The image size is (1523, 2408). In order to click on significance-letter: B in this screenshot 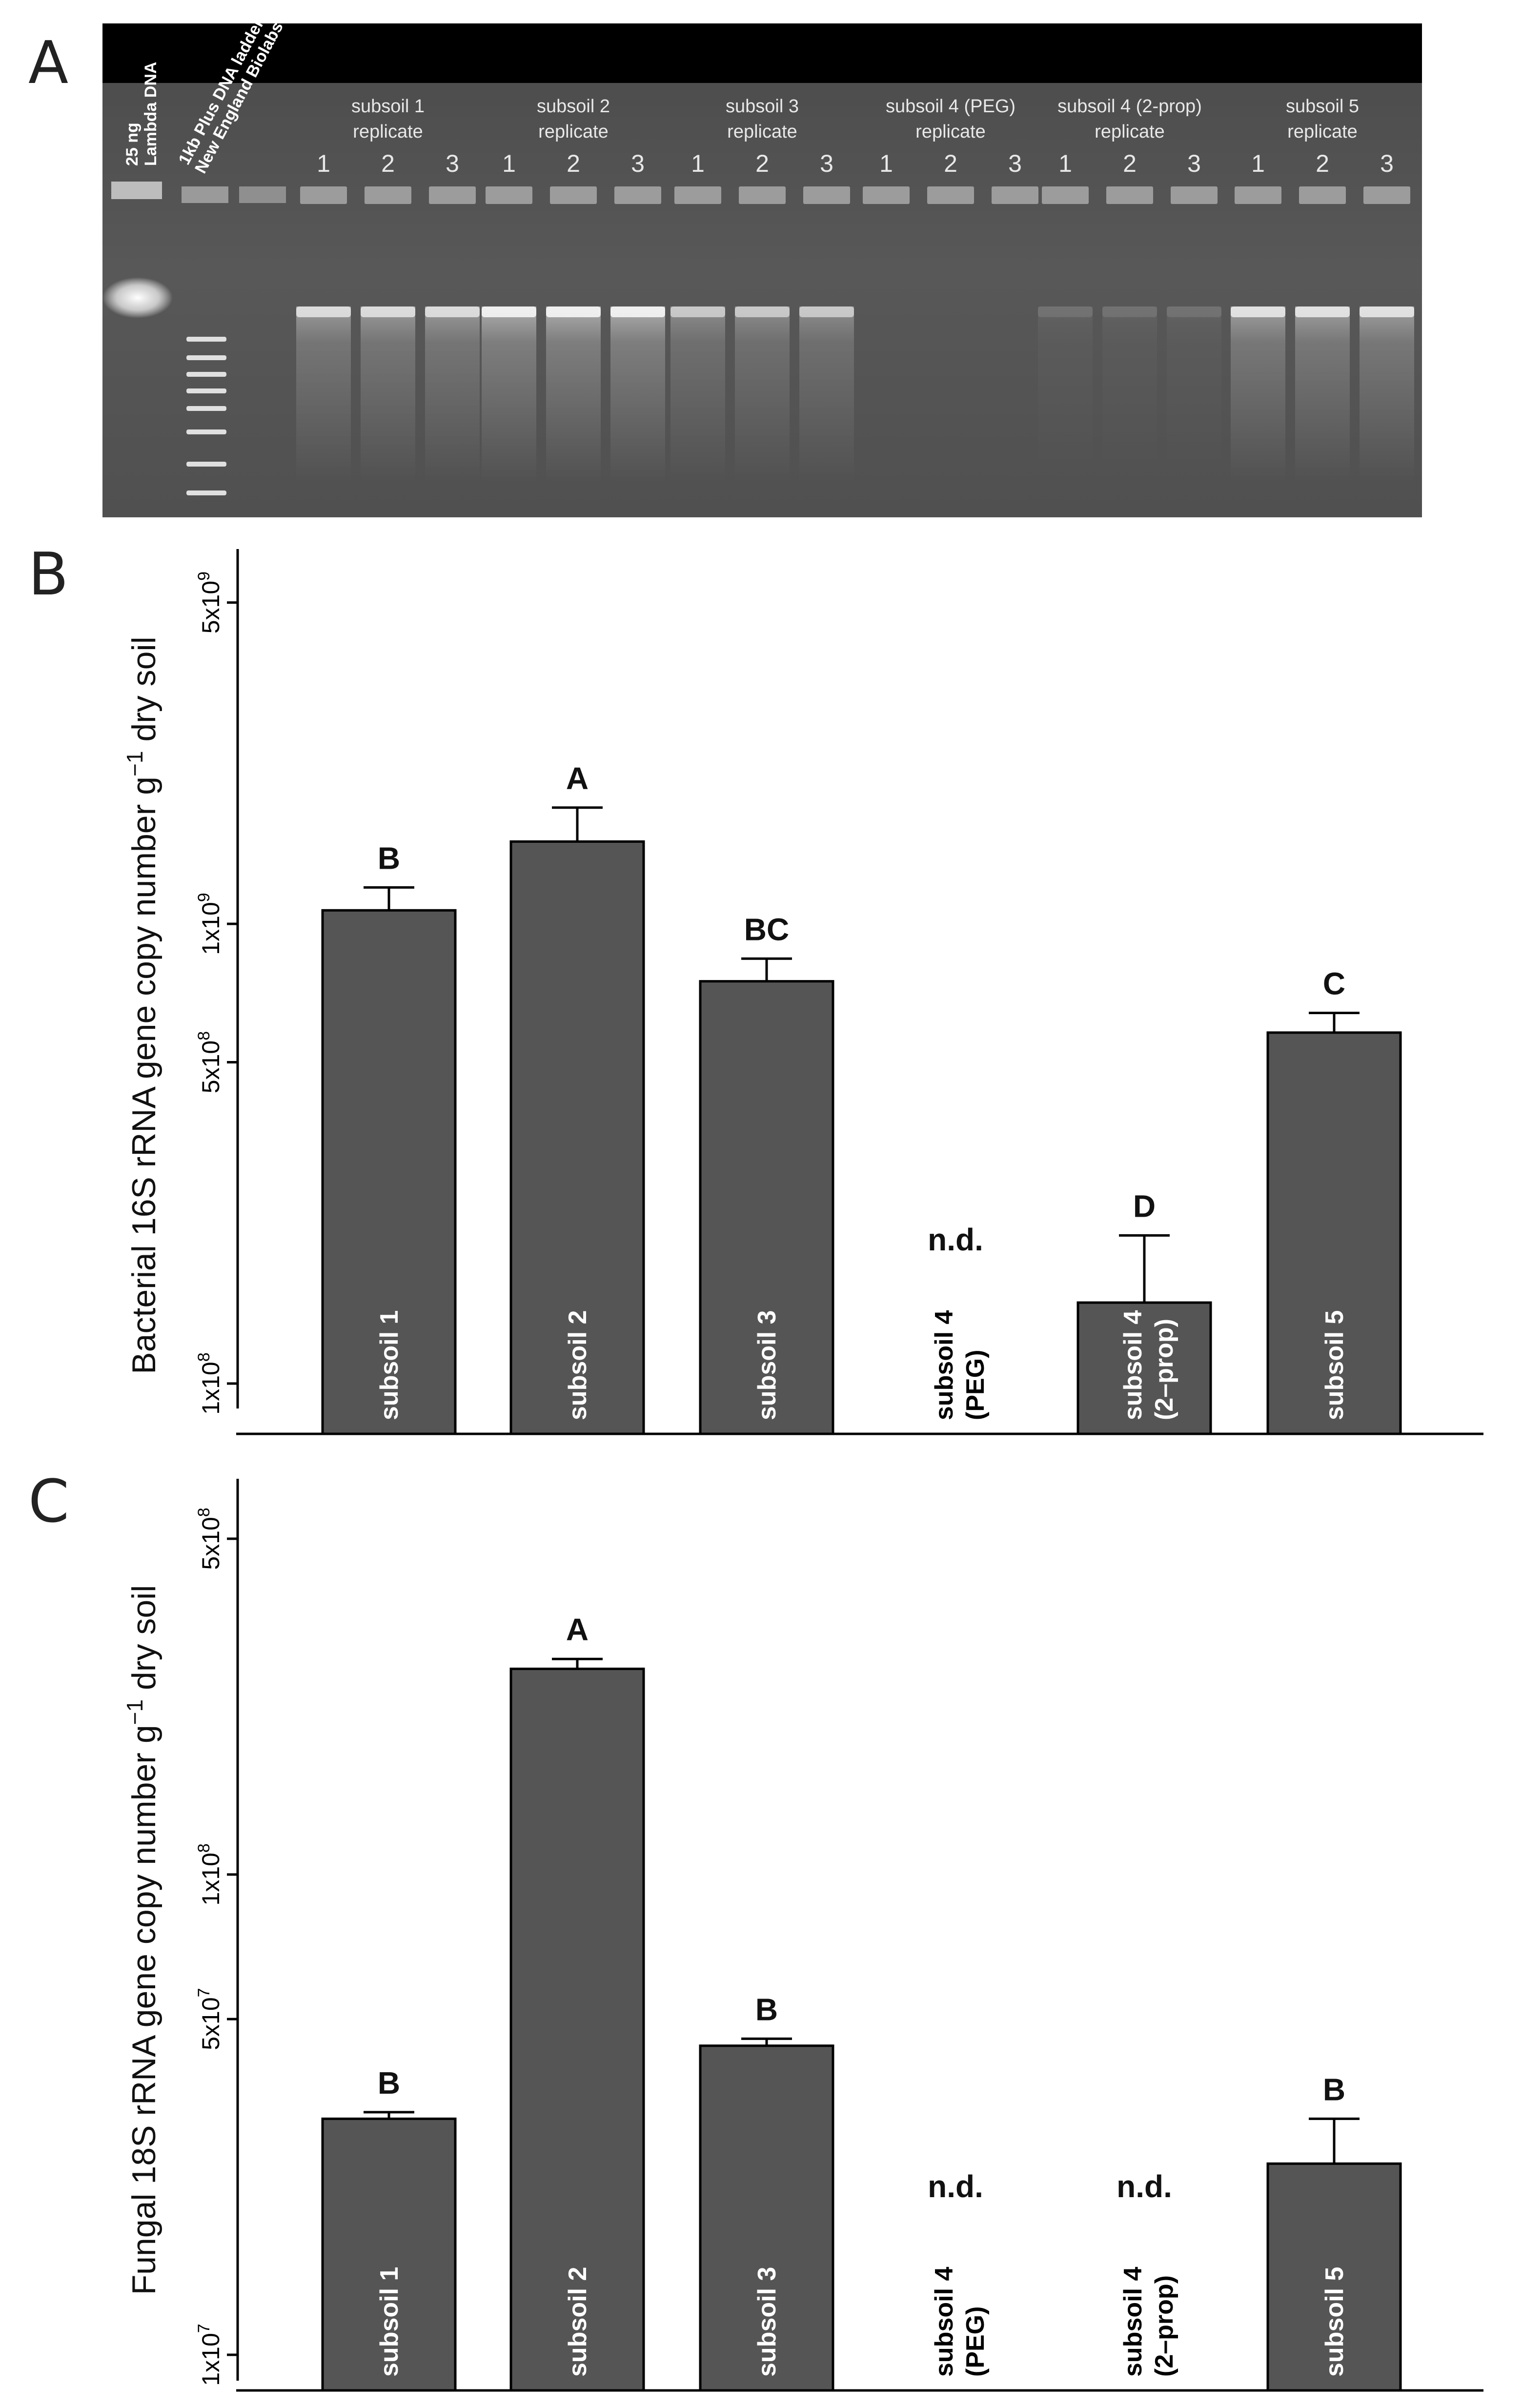, I will do `click(389, 2083)`.